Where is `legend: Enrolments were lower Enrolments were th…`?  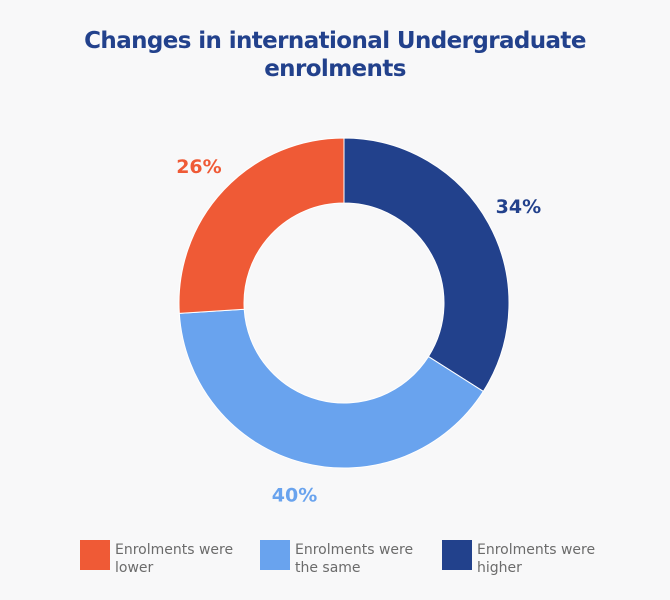
legend: Enrolments were lower Enrolments were th… is located at coordinates (335, 565).